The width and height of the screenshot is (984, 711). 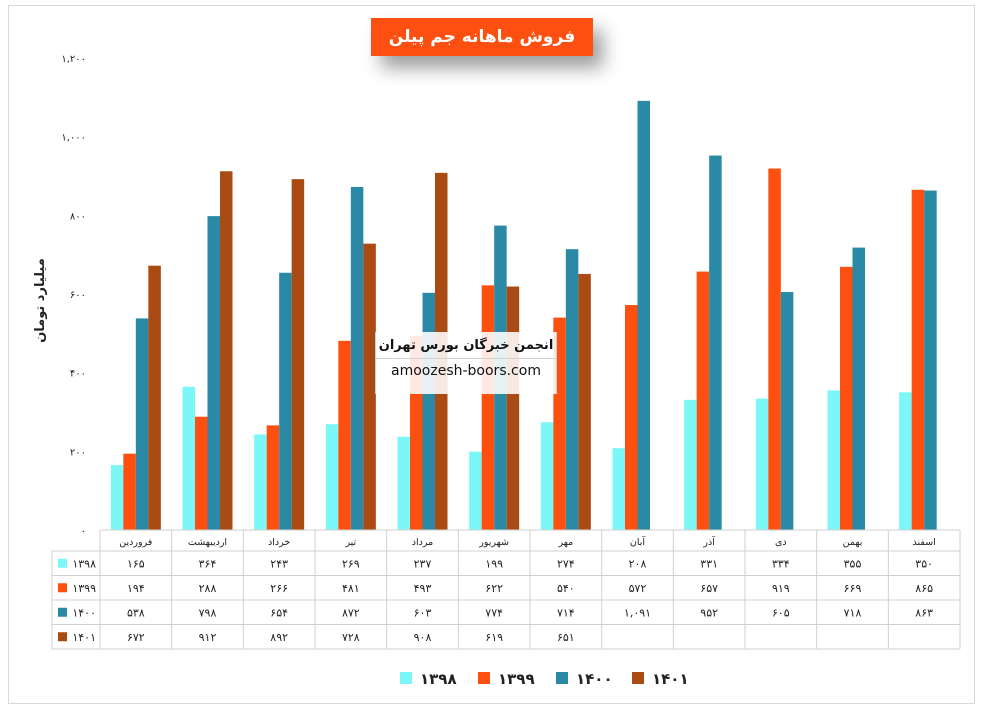 I want to click on table-cell-value: ۲۳۷, so click(x=423, y=563).